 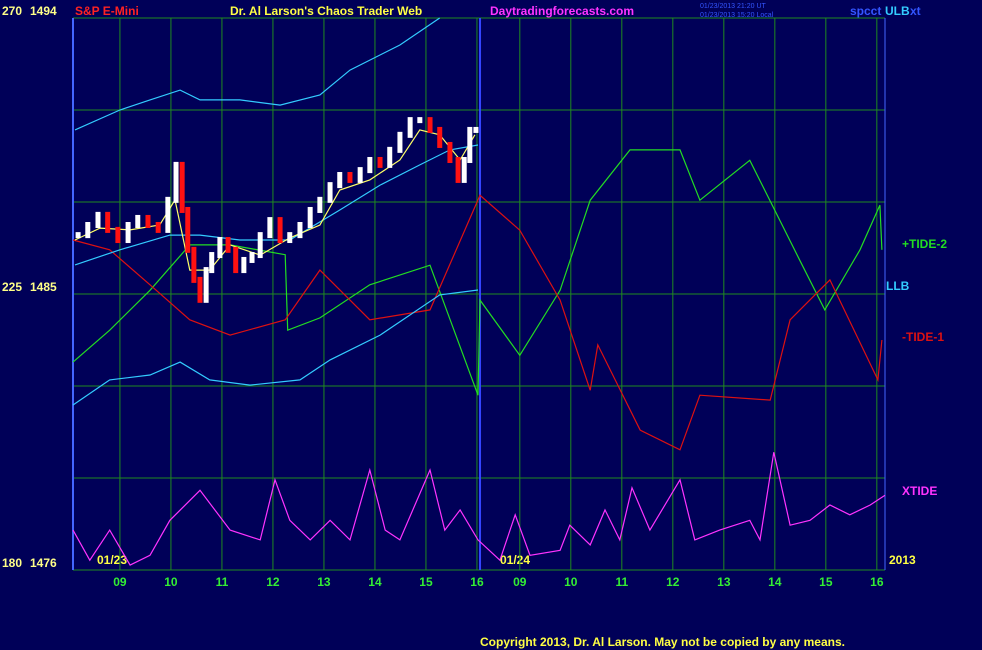 I want to click on y-tick-label: 270, so click(x=12, y=11).